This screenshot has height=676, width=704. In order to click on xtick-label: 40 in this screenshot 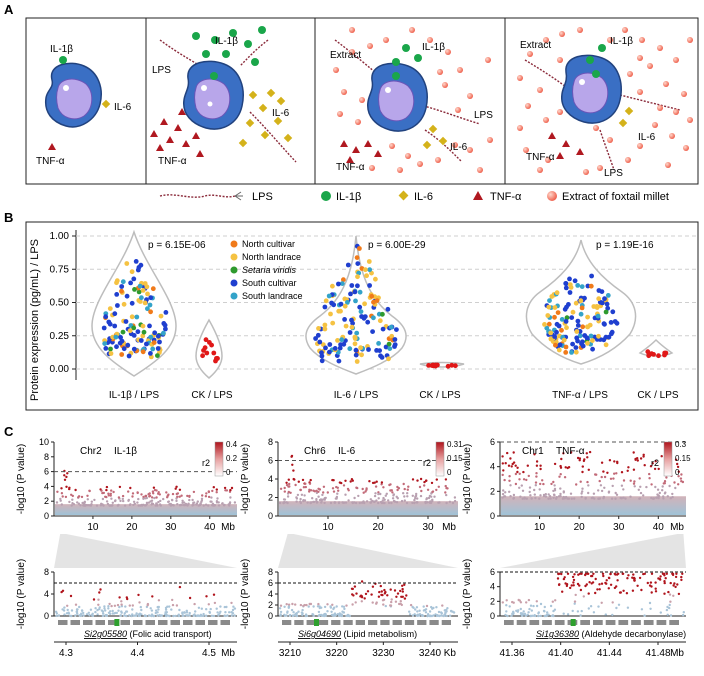, I will do `click(210, 527)`.